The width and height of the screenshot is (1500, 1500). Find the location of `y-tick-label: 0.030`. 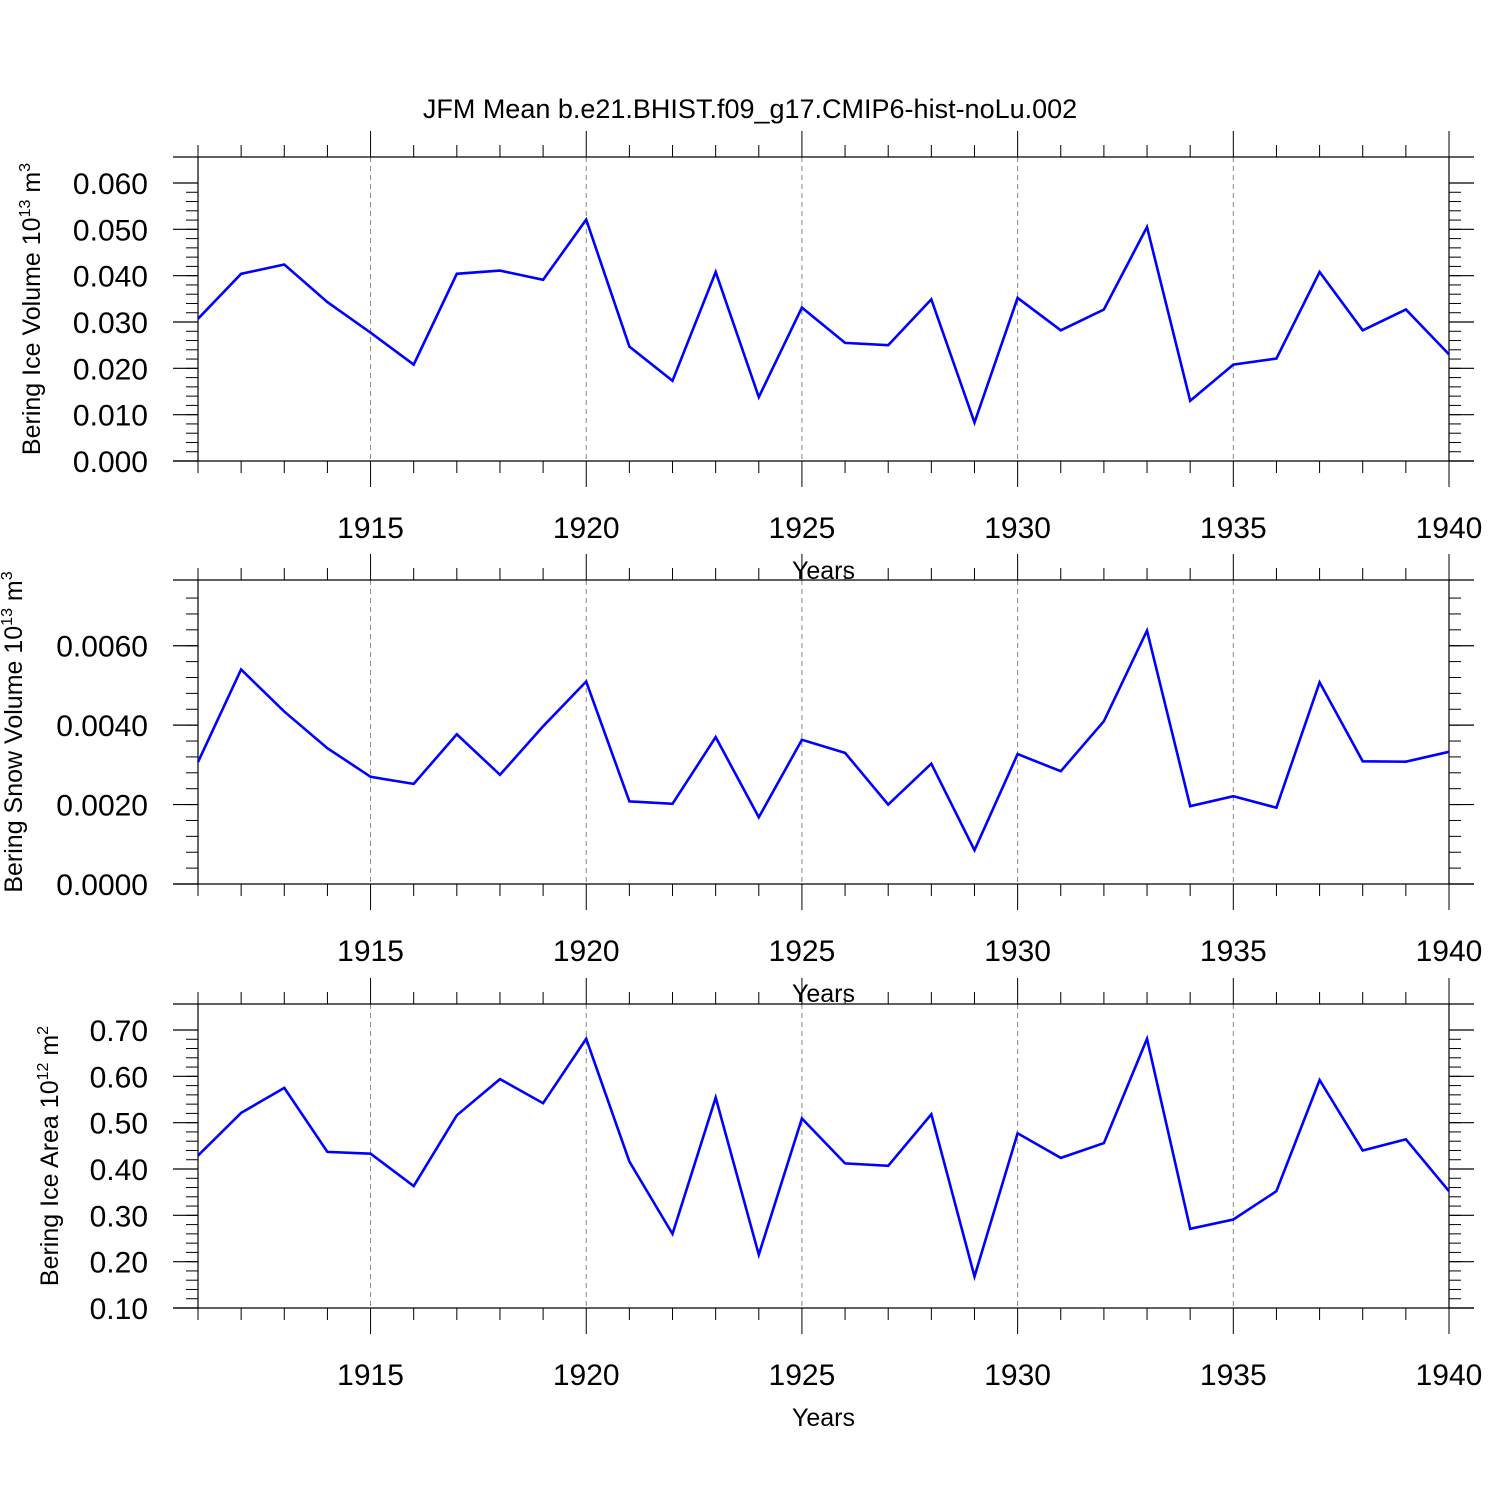

y-tick-label: 0.030 is located at coordinates (110, 323).